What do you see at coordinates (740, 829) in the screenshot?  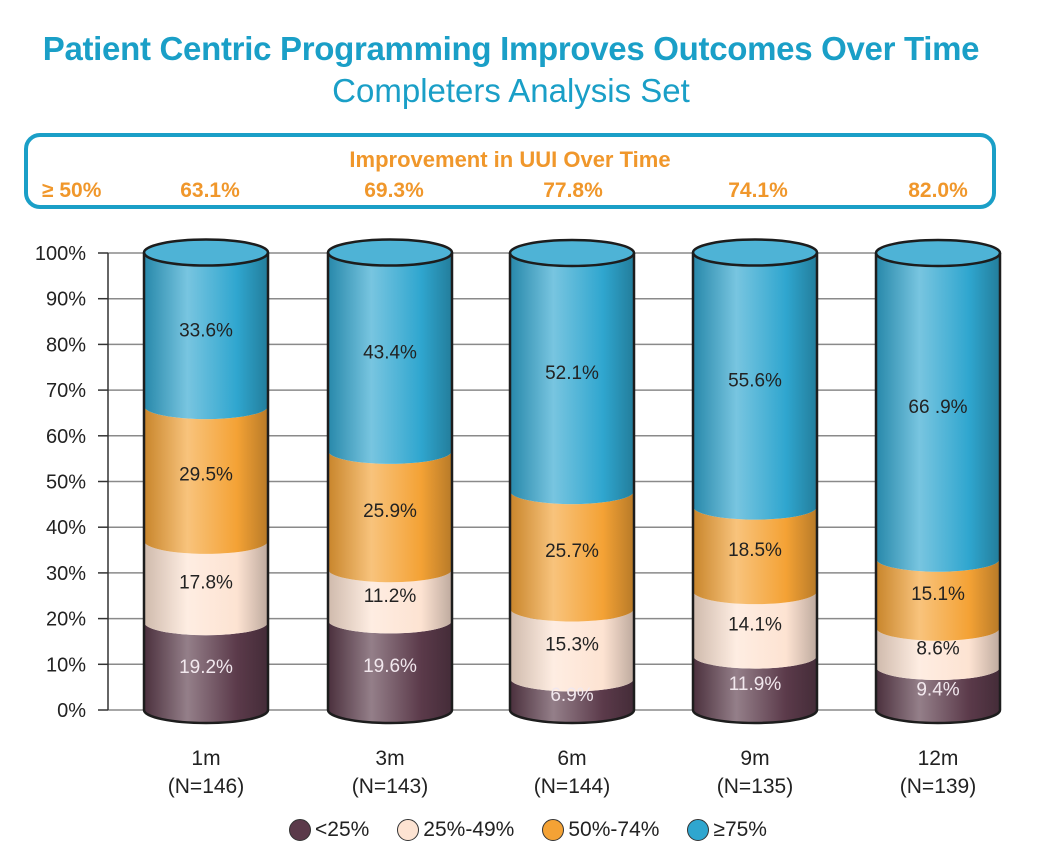 I see `legend-label-ge75: ≥75%` at bounding box center [740, 829].